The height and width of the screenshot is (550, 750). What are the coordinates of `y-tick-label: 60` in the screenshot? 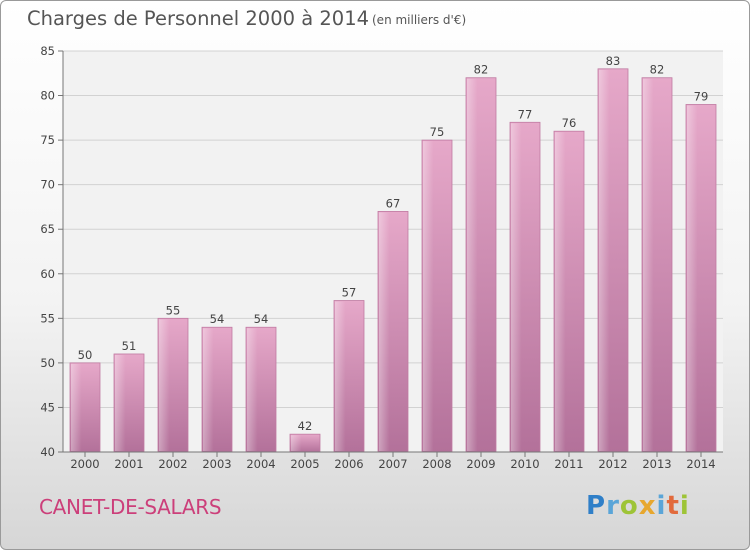 It's located at (47, 274).